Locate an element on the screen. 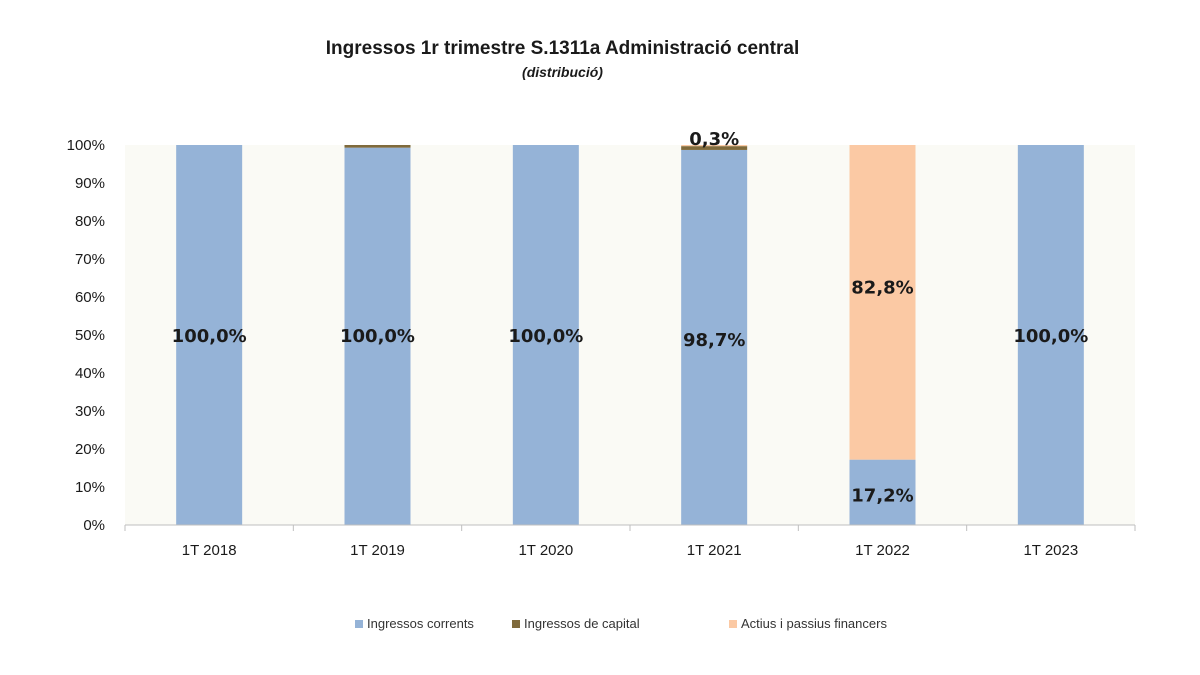 This screenshot has height=675, width=1200. y-tick-label: 100% is located at coordinates (86, 145).